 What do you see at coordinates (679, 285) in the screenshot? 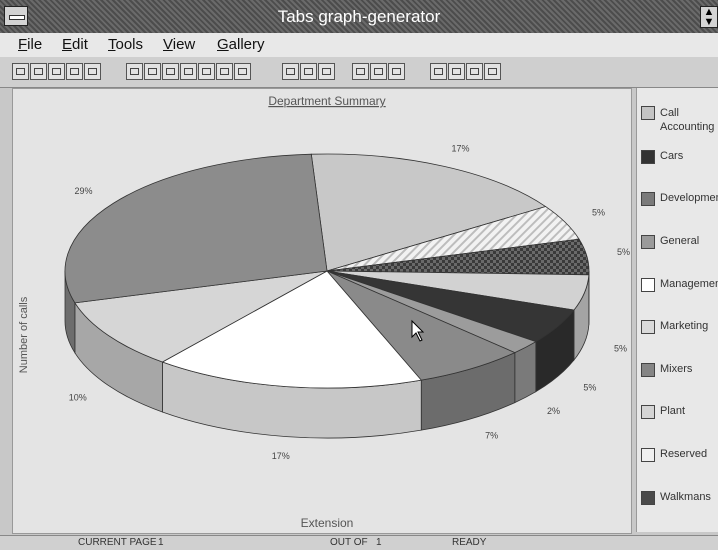
I see `legend-item: Management` at bounding box center [679, 285].